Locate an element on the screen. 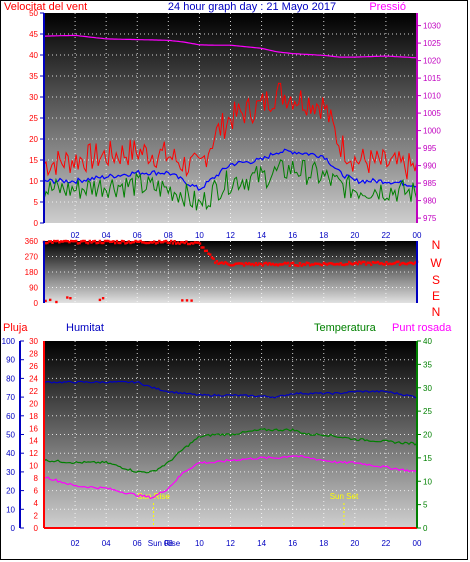  humidity-tick-label: 60 is located at coordinates (10, 416).